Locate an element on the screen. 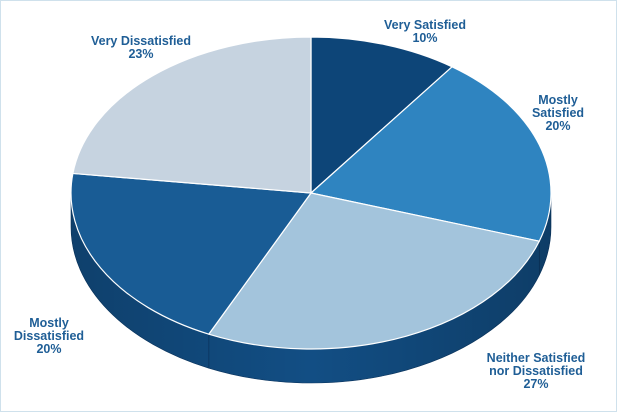 The image size is (617, 413). slice-value-label: 27% is located at coordinates (535, 384).